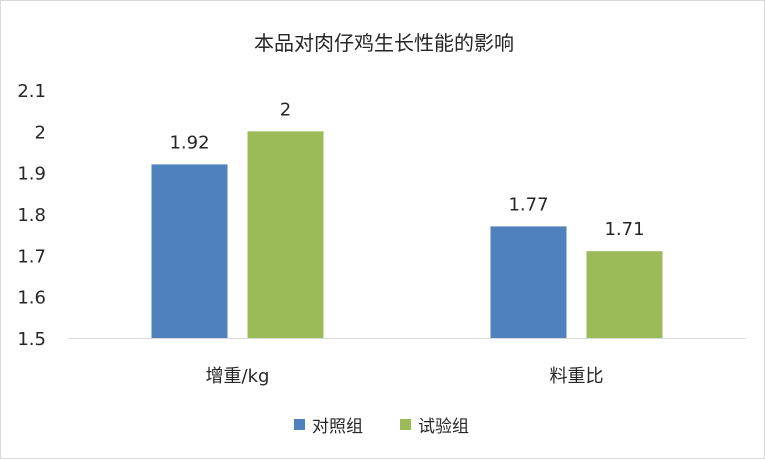 The height and width of the screenshot is (460, 765). Describe the element at coordinates (40, 132) in the screenshot. I see `y-tick-label: 2` at that location.